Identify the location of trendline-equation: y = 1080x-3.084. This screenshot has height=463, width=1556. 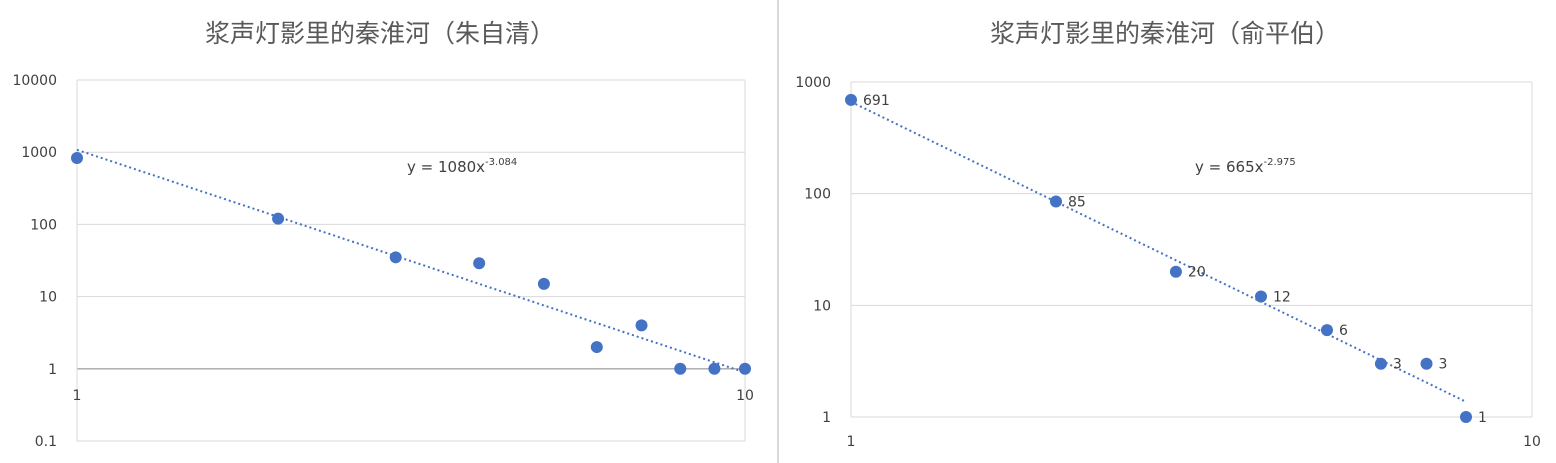
(462, 166).